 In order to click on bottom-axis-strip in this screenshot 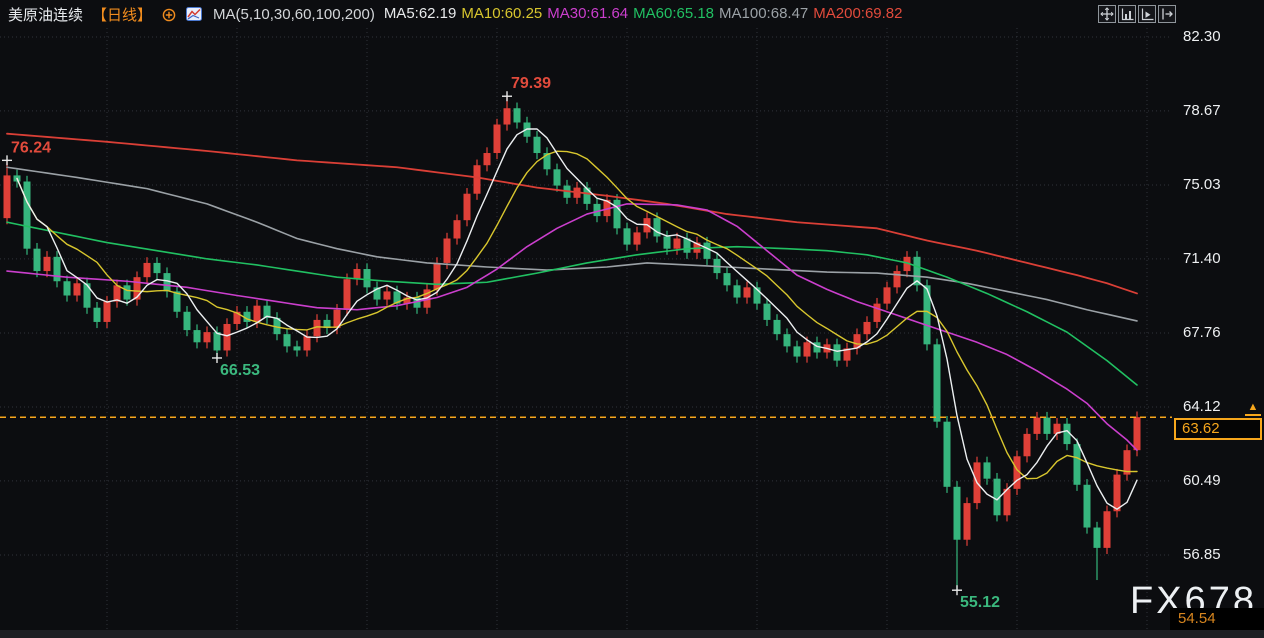, I will do `click(632, 634)`.